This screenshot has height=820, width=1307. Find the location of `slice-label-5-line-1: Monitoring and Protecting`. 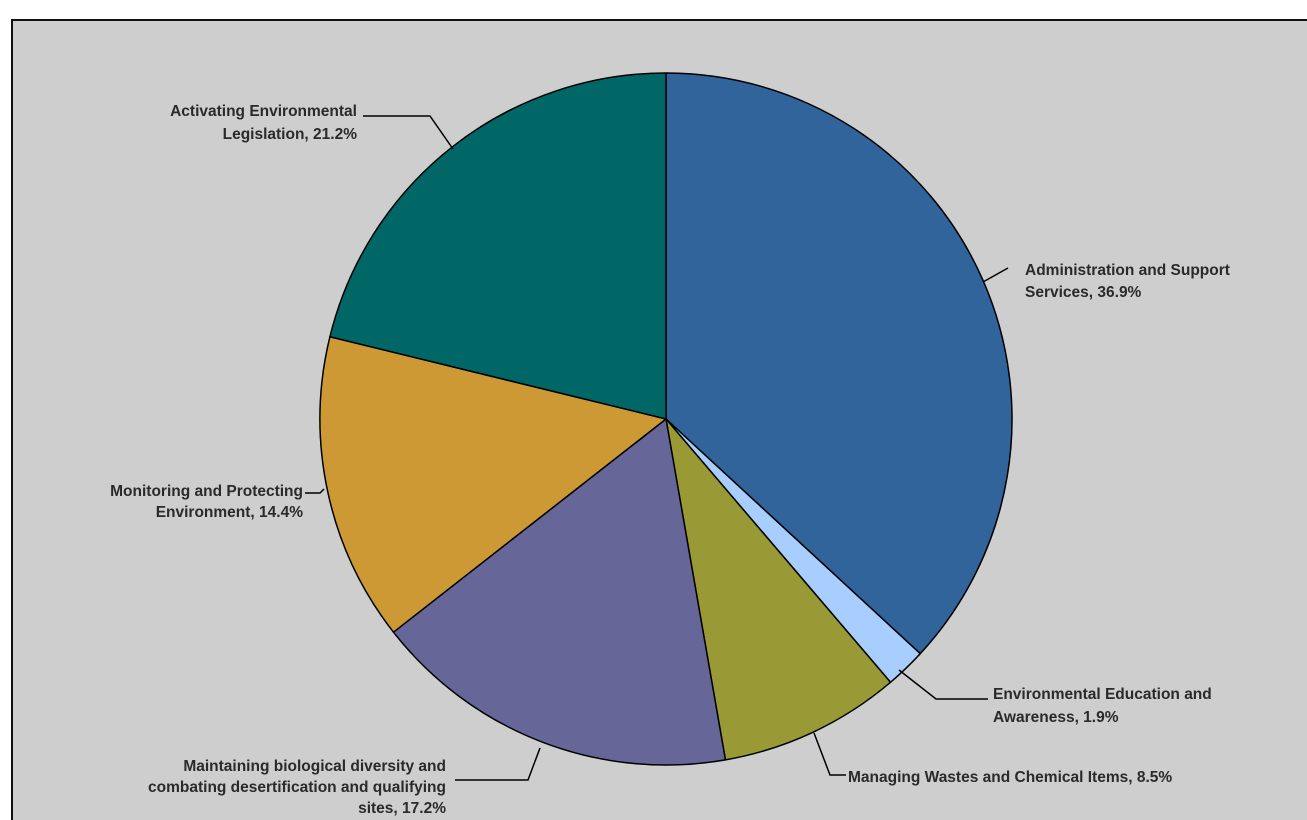

slice-label-5-line-1: Monitoring and Protecting is located at coordinates (206, 491).